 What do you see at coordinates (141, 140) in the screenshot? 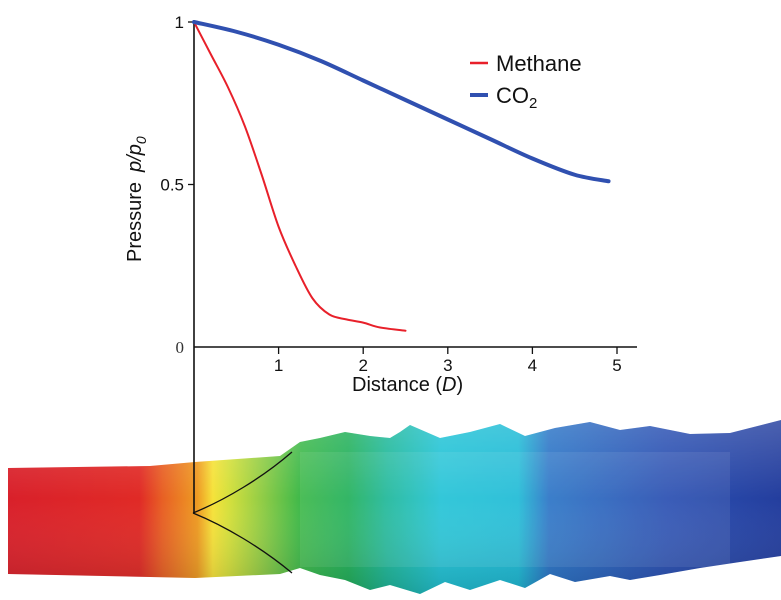
I see `y-axis-title-subscript: 0` at bounding box center [141, 140].